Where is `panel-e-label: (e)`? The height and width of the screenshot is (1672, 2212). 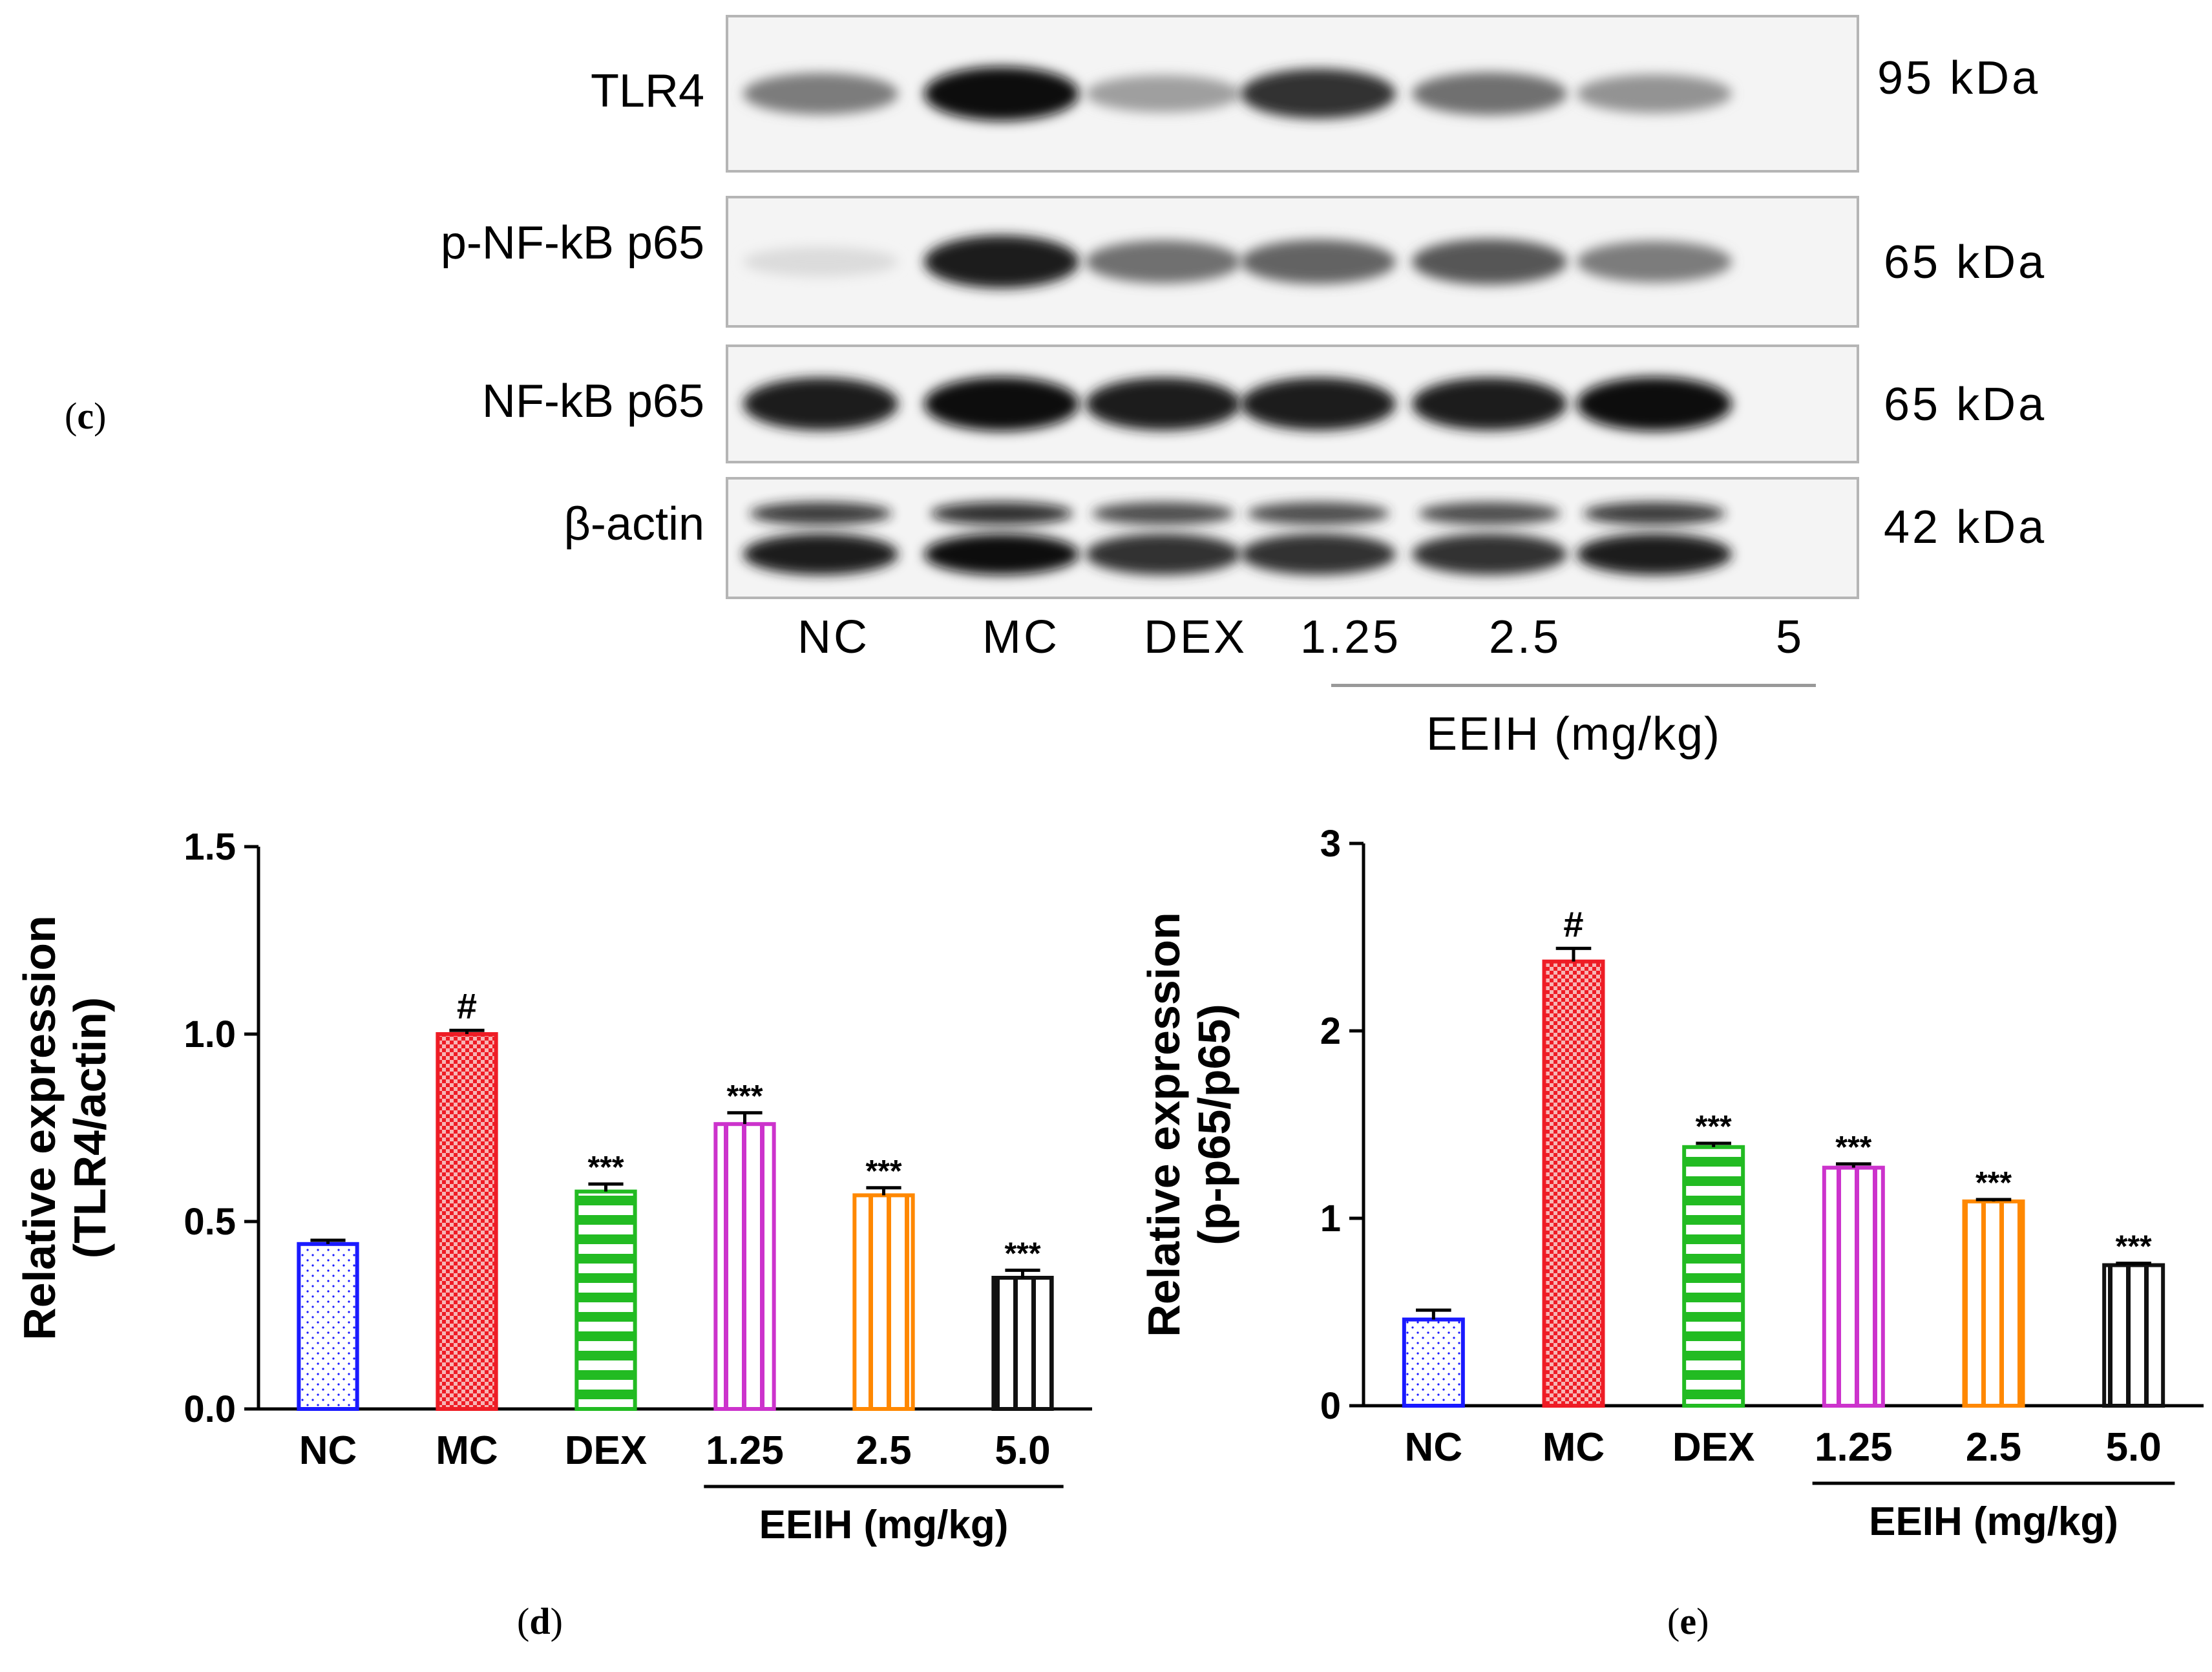
panel-e-label: (e) is located at coordinates (1688, 1621).